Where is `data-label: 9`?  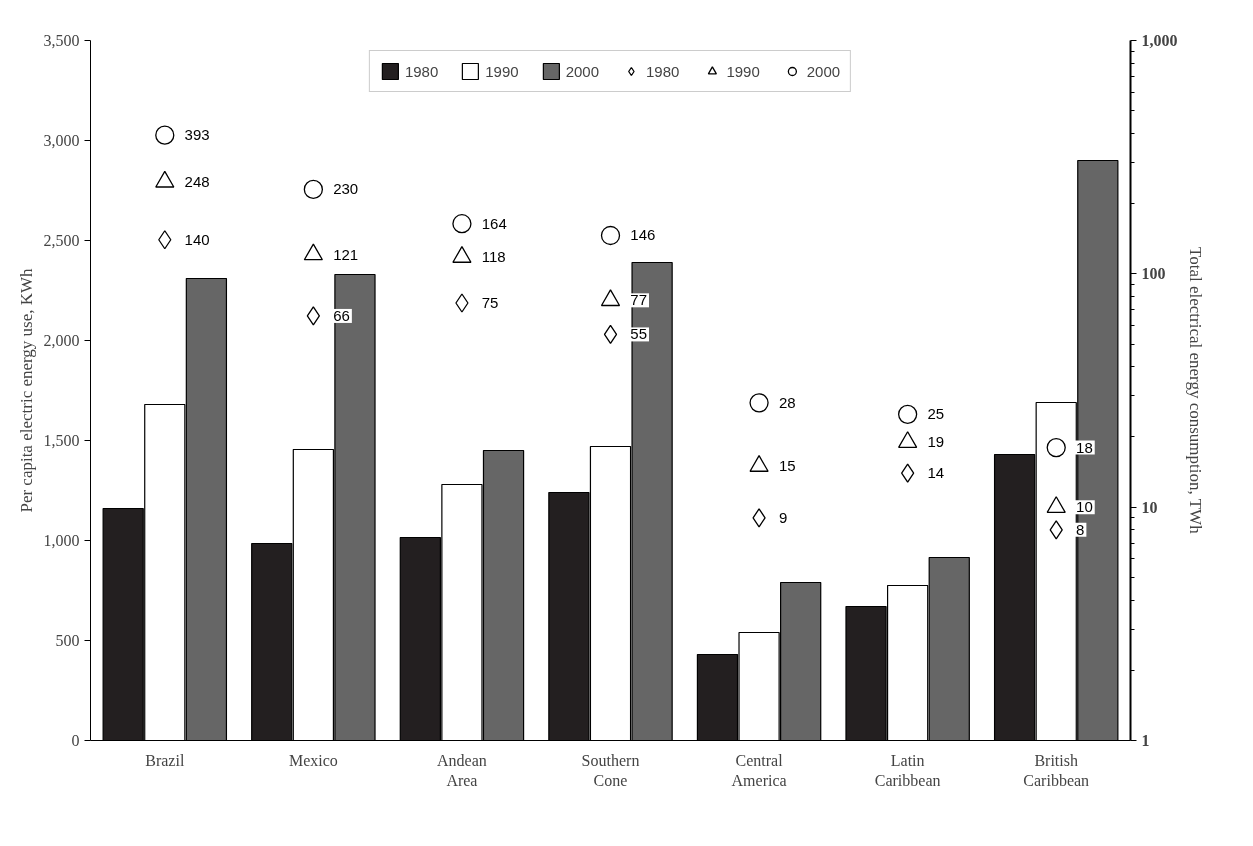
data-label: 9 is located at coordinates (783, 517).